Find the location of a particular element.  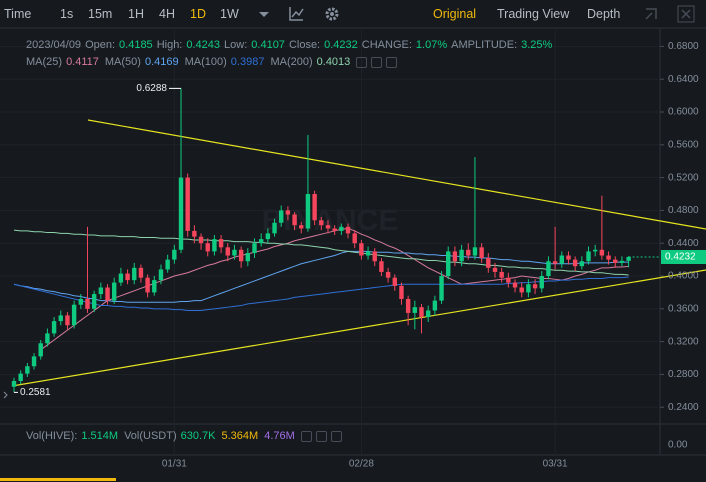

last-price-label: 0.4232 is located at coordinates (680, 257).